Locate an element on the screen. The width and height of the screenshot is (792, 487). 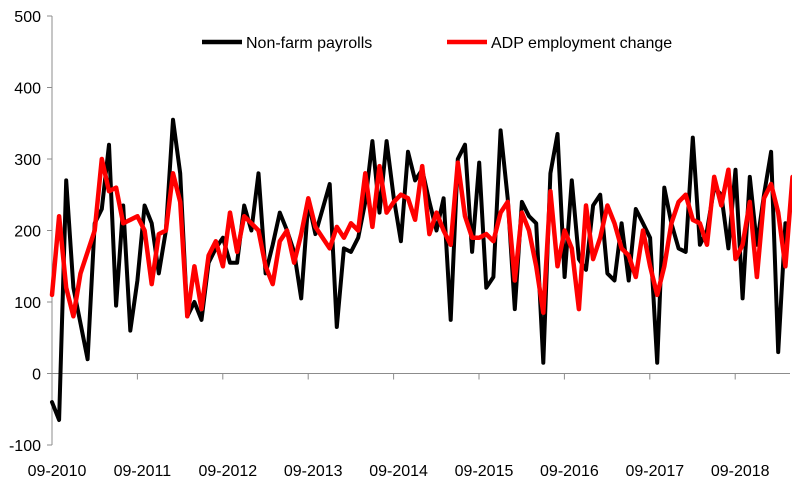
legend-label: ADP employment change is located at coordinates (581, 43).